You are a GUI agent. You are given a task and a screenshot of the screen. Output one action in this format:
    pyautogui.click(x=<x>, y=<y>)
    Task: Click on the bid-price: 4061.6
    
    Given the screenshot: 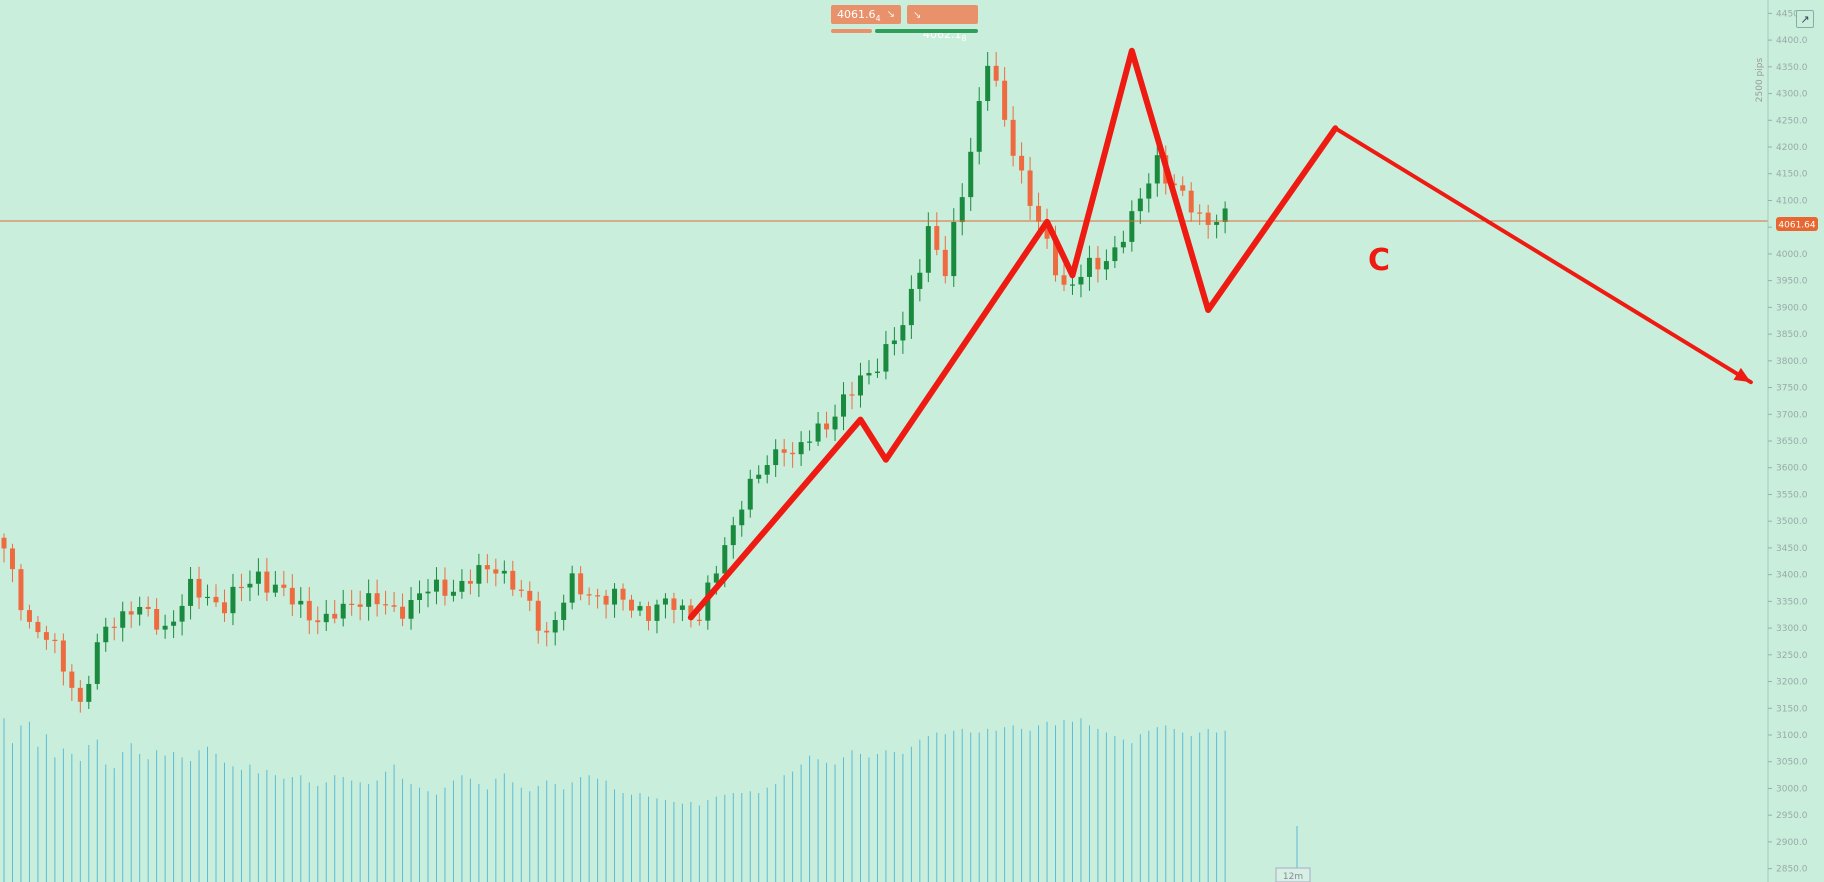 What is the action you would take?
    pyautogui.click(x=856, y=14)
    